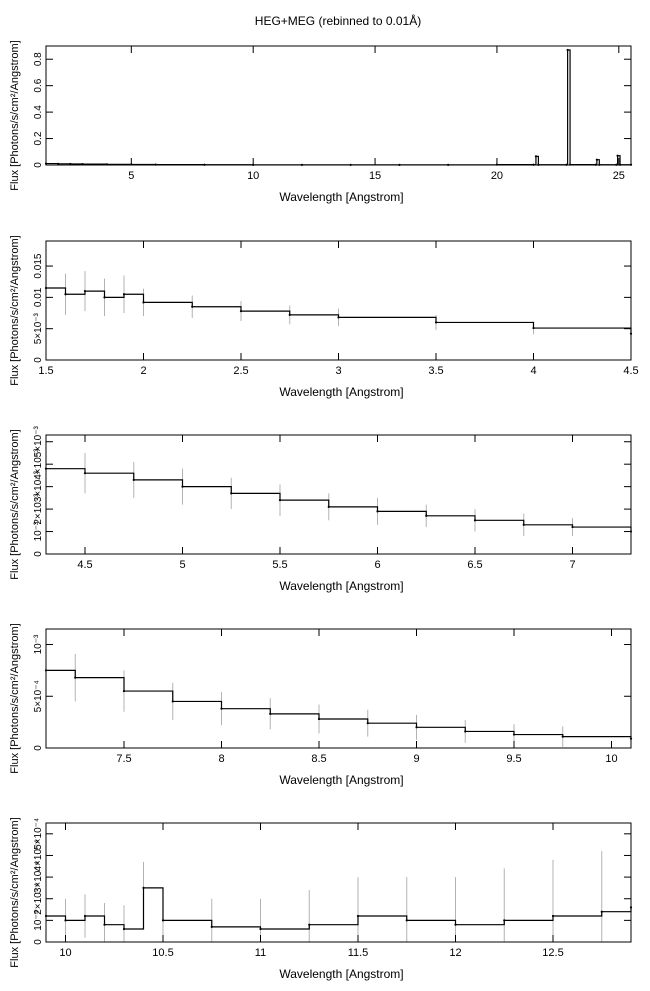 The image size is (650, 991). I want to click on y-tick-label: 2×10⁻⁴, so click(38, 899).